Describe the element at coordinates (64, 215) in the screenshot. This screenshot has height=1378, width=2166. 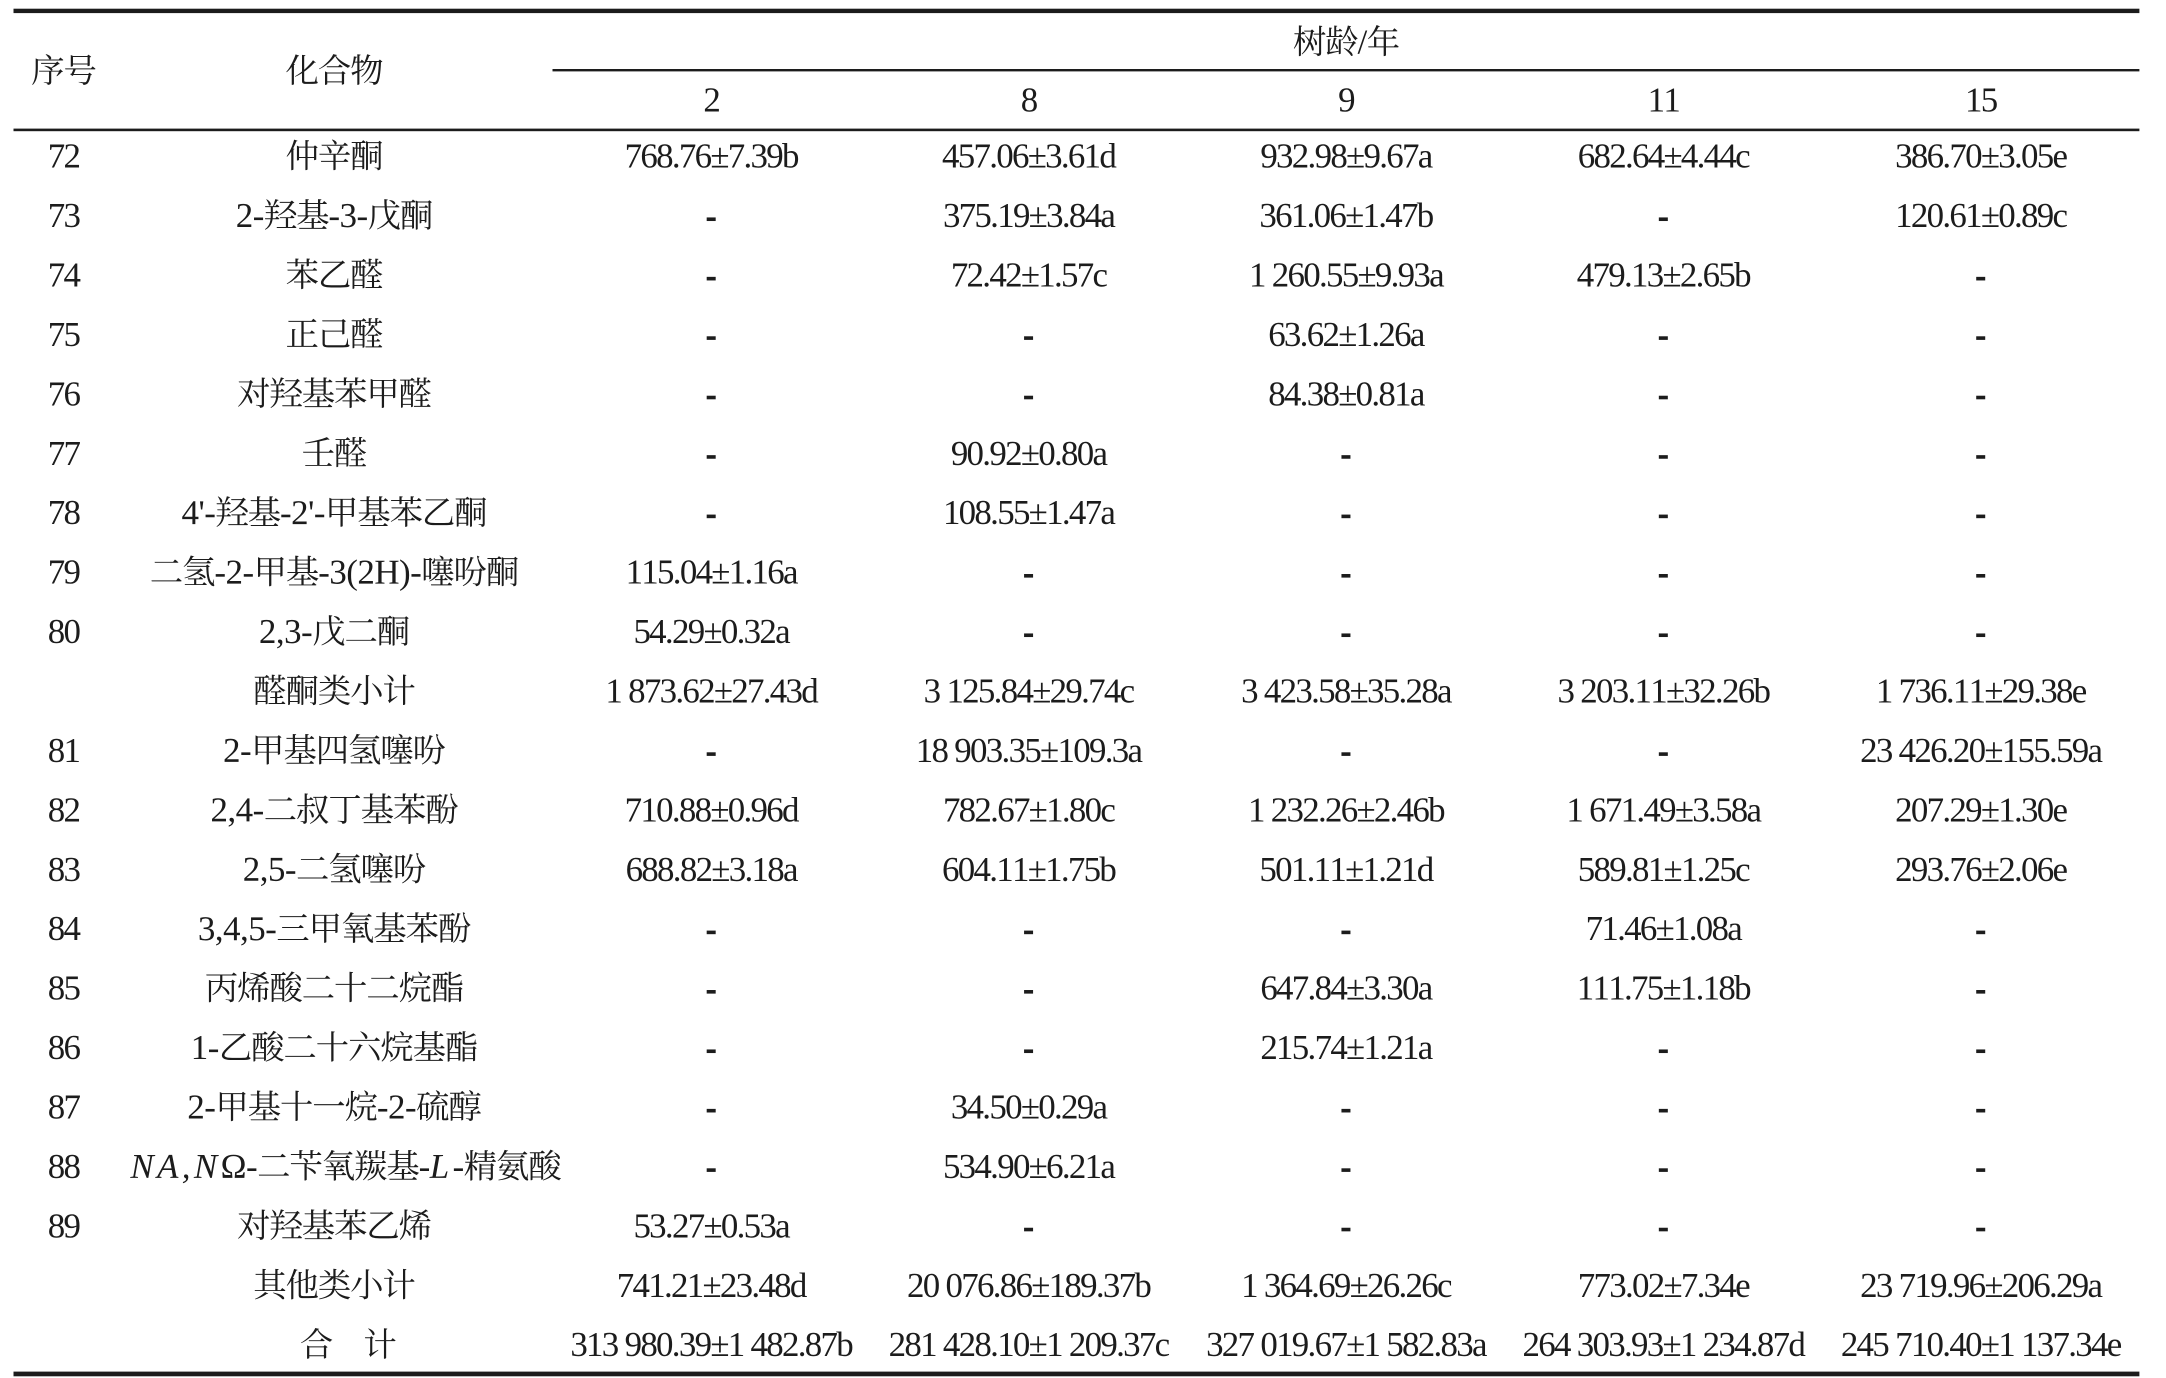
I see `svg-text: 73` at that location.